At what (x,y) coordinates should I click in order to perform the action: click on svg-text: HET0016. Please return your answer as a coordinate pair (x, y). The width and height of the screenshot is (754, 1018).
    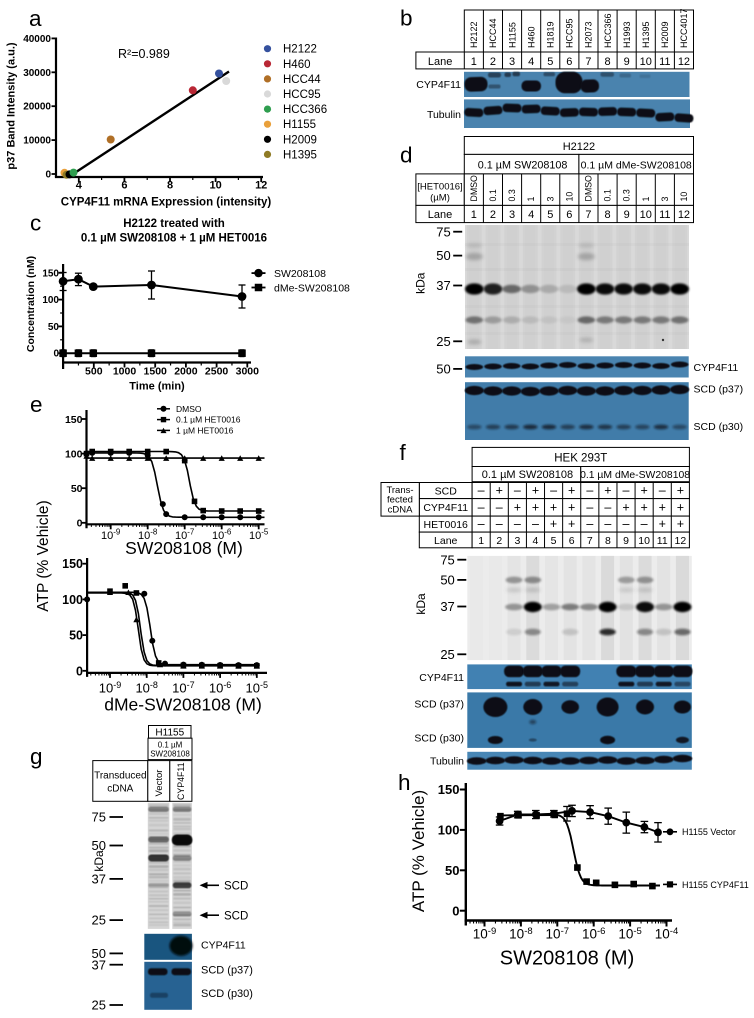
    Looking at the image, I should click on (446, 525).